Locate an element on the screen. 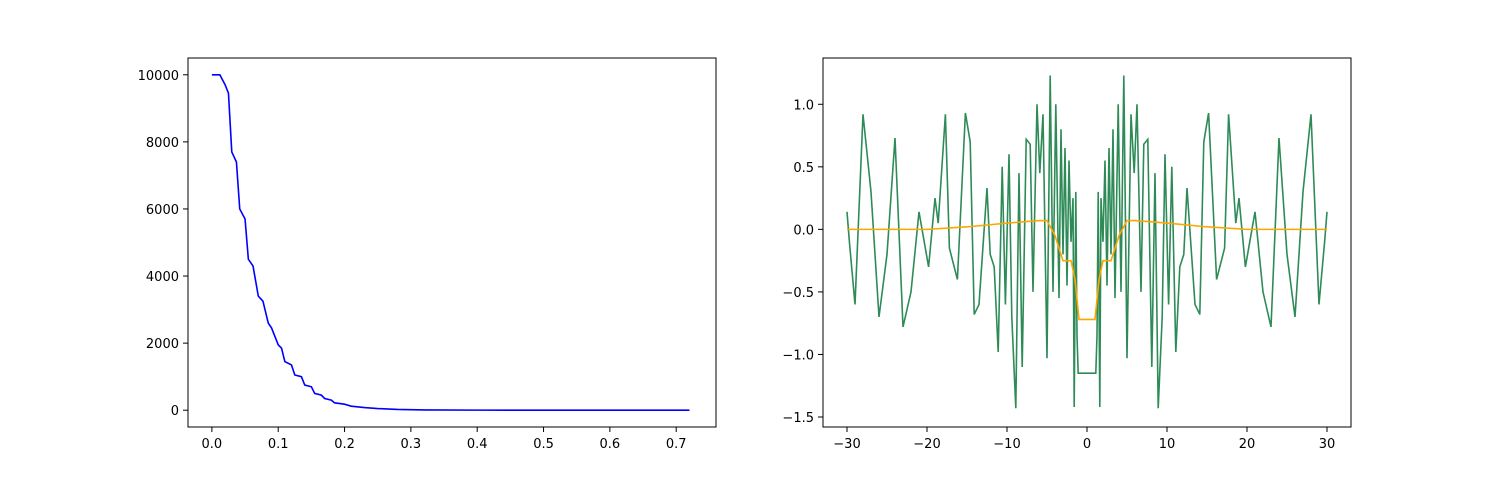 Image resolution: width=1500 pixels, height=480 pixels. x-tick-label: 0.7 is located at coordinates (676, 444).